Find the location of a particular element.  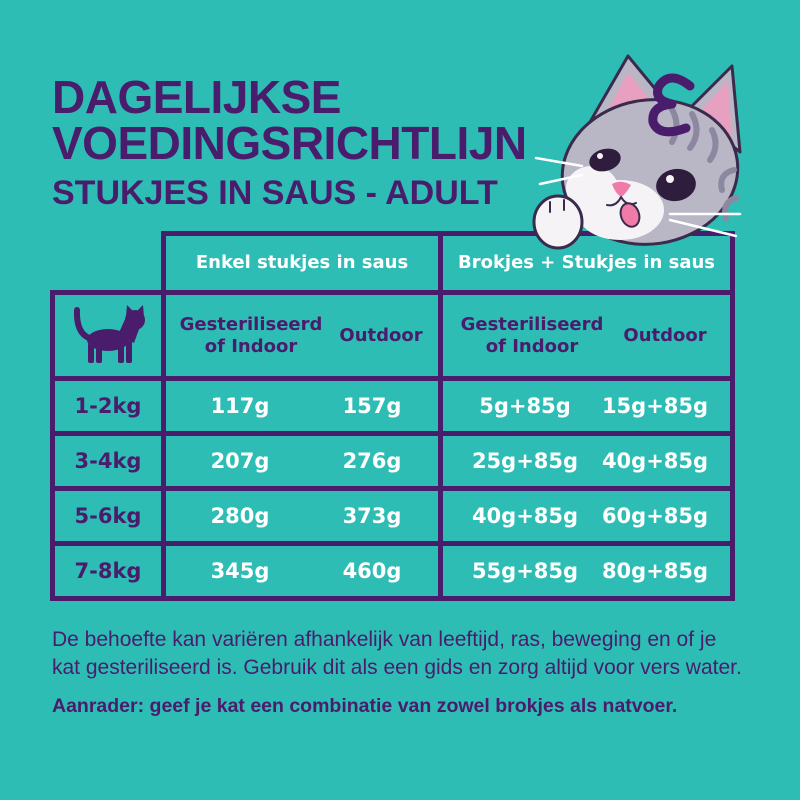

weight-cell: 1-2kg is located at coordinates (108, 406).